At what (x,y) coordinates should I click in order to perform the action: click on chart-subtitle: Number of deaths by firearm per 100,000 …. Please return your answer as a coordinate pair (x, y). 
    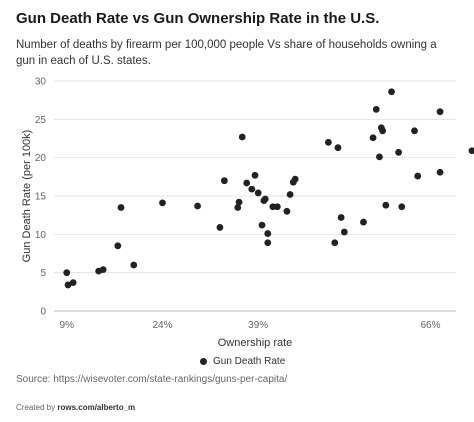
    Looking at the image, I should click on (226, 53).